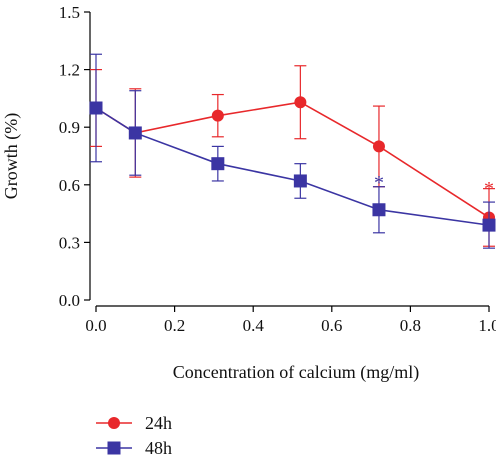  I want to click on y-tick-label: 0.3, so click(69, 242).